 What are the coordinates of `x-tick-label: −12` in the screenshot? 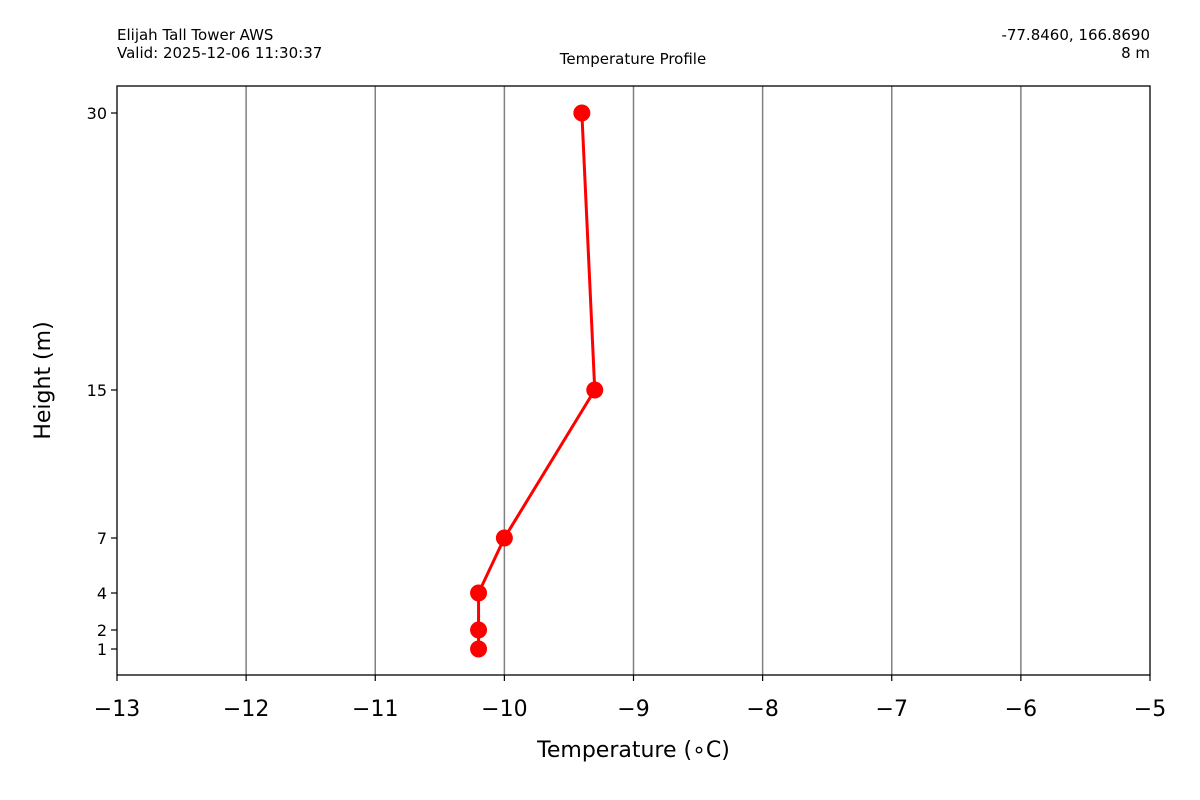 It's located at (246, 709).